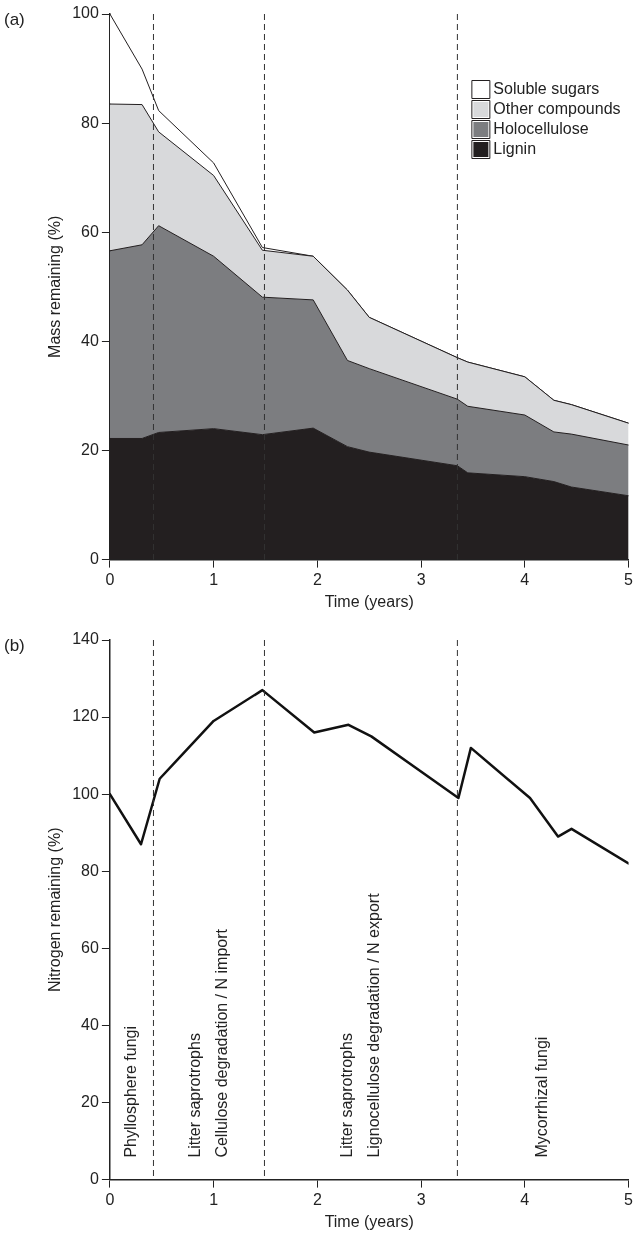 The image size is (636, 1240). What do you see at coordinates (207, 1043) in the screenshot?
I see `annotation: Litter saprotrophs Cellulose degradation / N import` at bounding box center [207, 1043].